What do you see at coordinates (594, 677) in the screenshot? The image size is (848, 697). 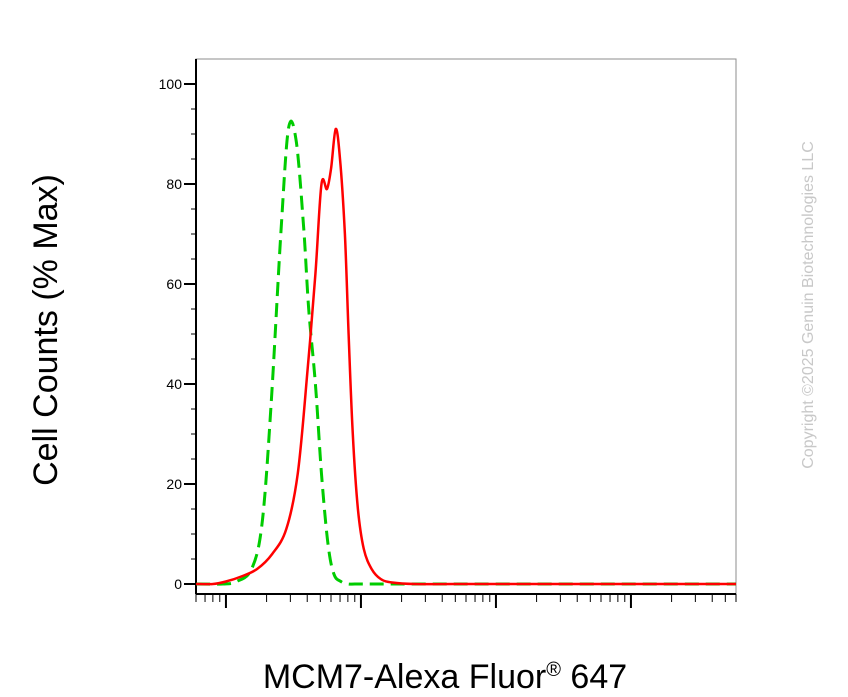 I see `x-axis-title-tail: 647` at bounding box center [594, 677].